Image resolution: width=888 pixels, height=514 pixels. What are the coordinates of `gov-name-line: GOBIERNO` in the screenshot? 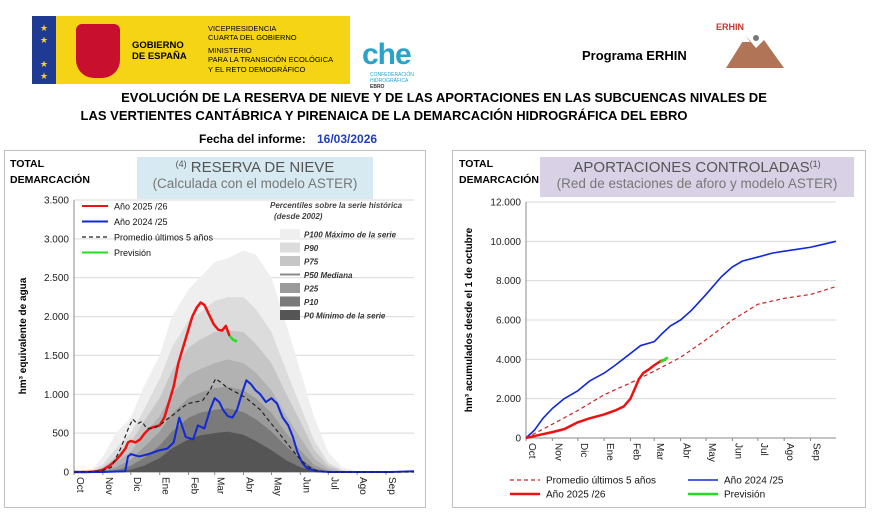 It's located at (158, 45).